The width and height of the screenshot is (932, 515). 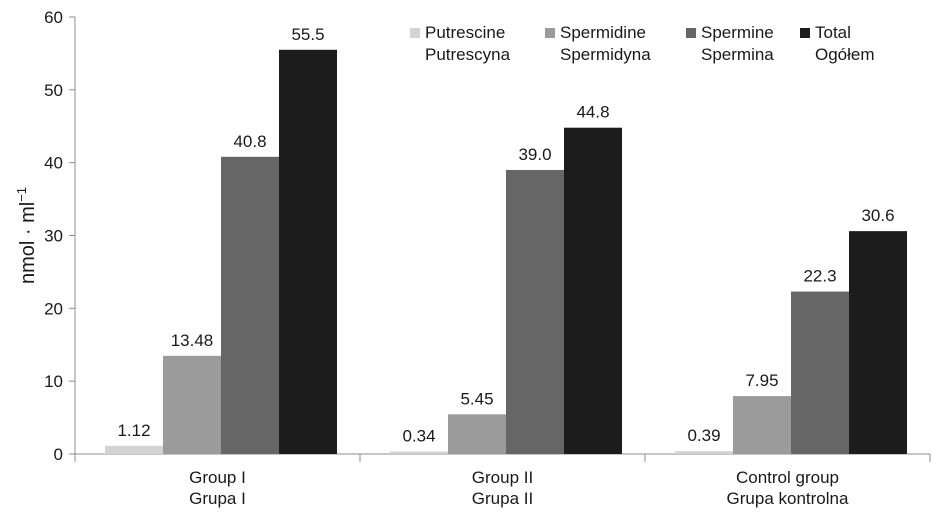 I want to click on y-tick-label: 40, so click(x=53, y=163).